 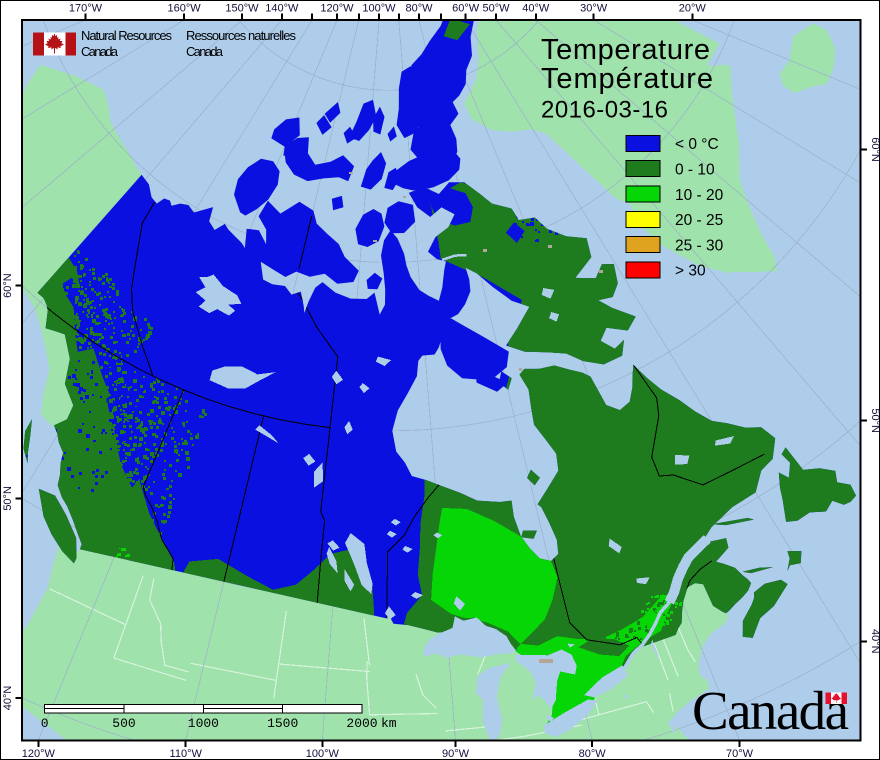 I want to click on svg-text: 90°W, so click(x=456, y=754).